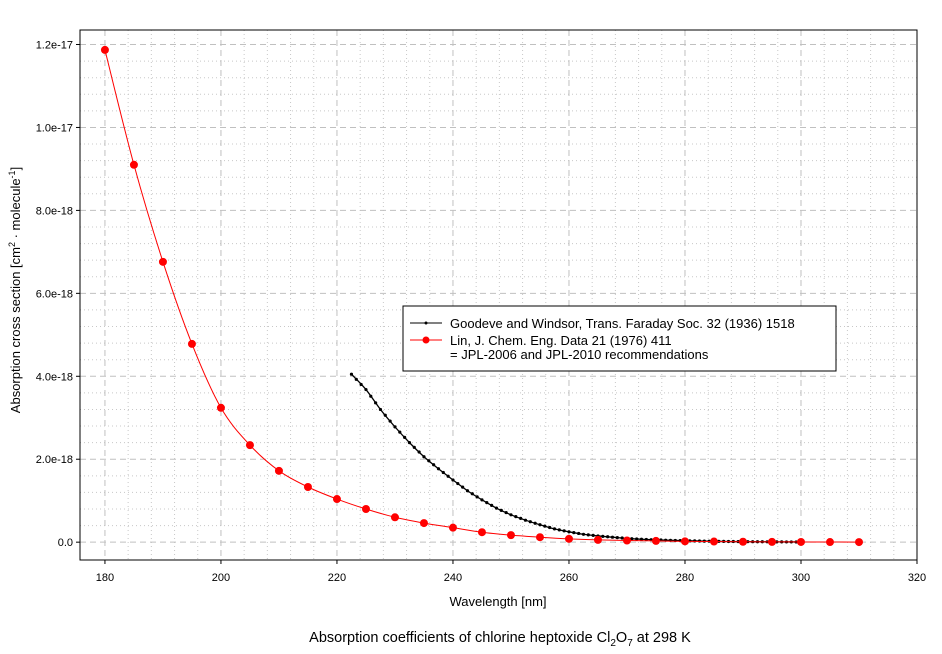 This screenshot has height=654, width=942. I want to click on x-tick-label: 220, so click(337, 578).